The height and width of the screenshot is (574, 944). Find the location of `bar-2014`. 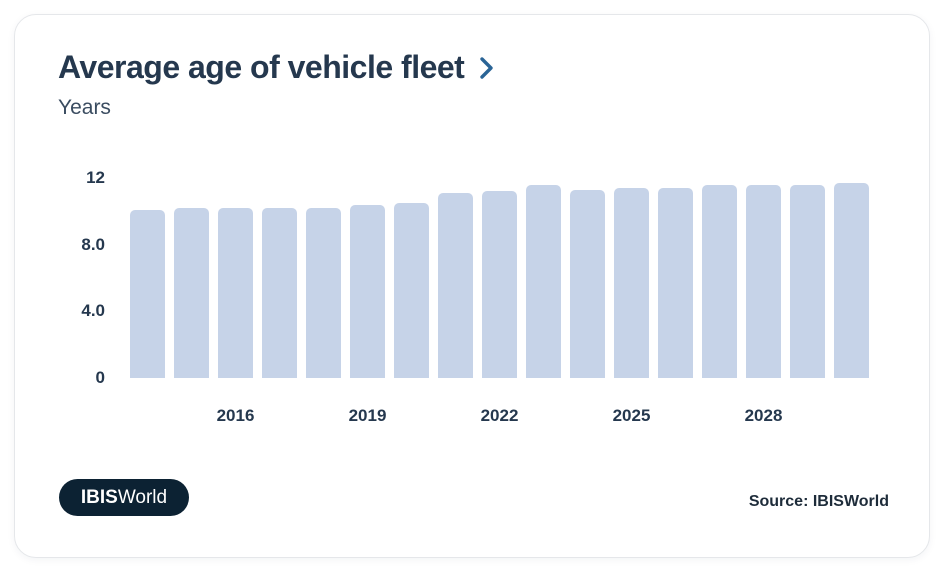

bar-2014 is located at coordinates (147, 293).